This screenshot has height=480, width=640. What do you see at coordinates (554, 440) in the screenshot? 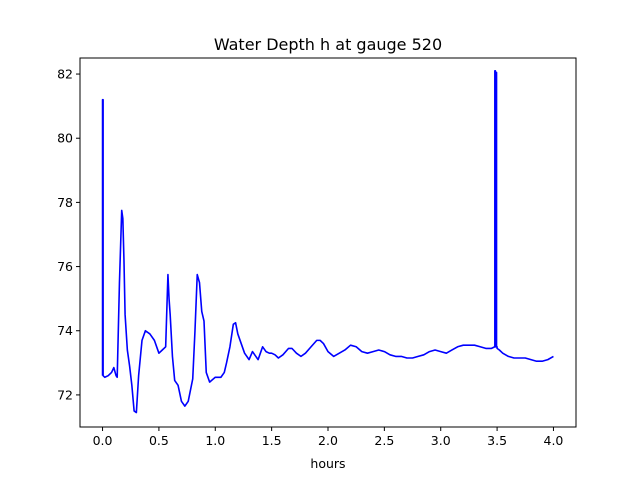
I see `x-tick-label: 4.0` at bounding box center [554, 440].